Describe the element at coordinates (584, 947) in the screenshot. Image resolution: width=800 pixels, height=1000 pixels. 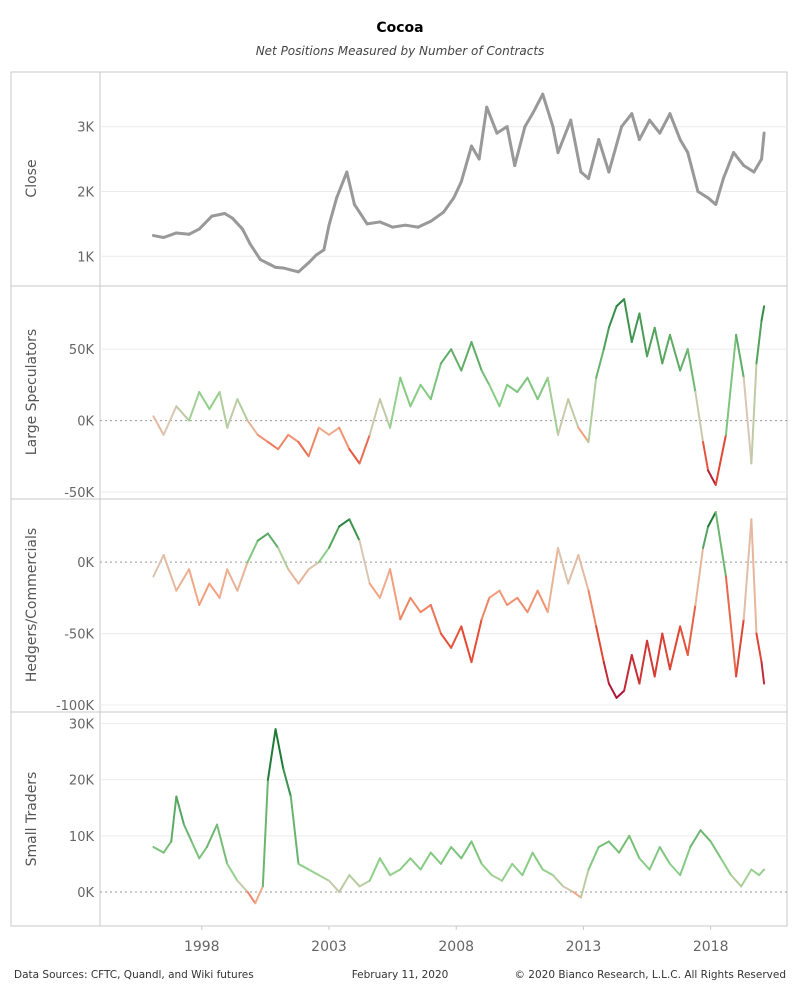
I see `x-tick-label: 2013` at that location.